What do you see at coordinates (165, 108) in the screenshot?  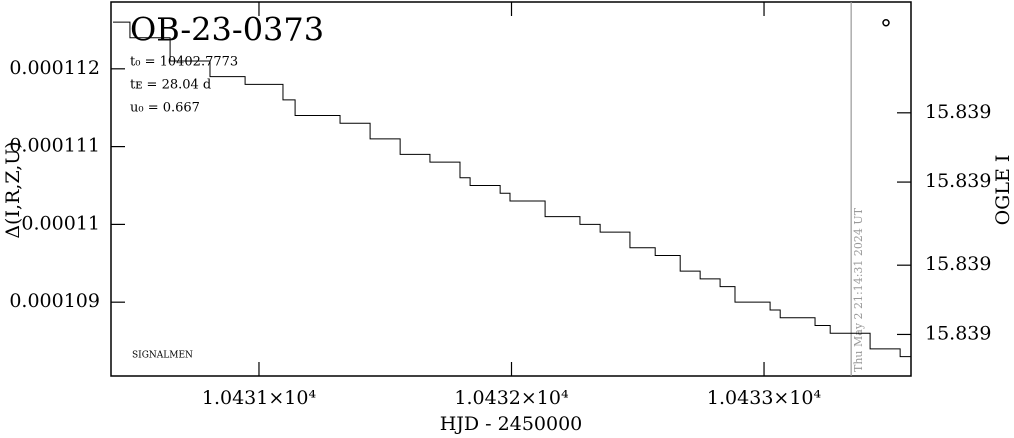 I see `annotation: u₀ = 0.667` at bounding box center [165, 108].